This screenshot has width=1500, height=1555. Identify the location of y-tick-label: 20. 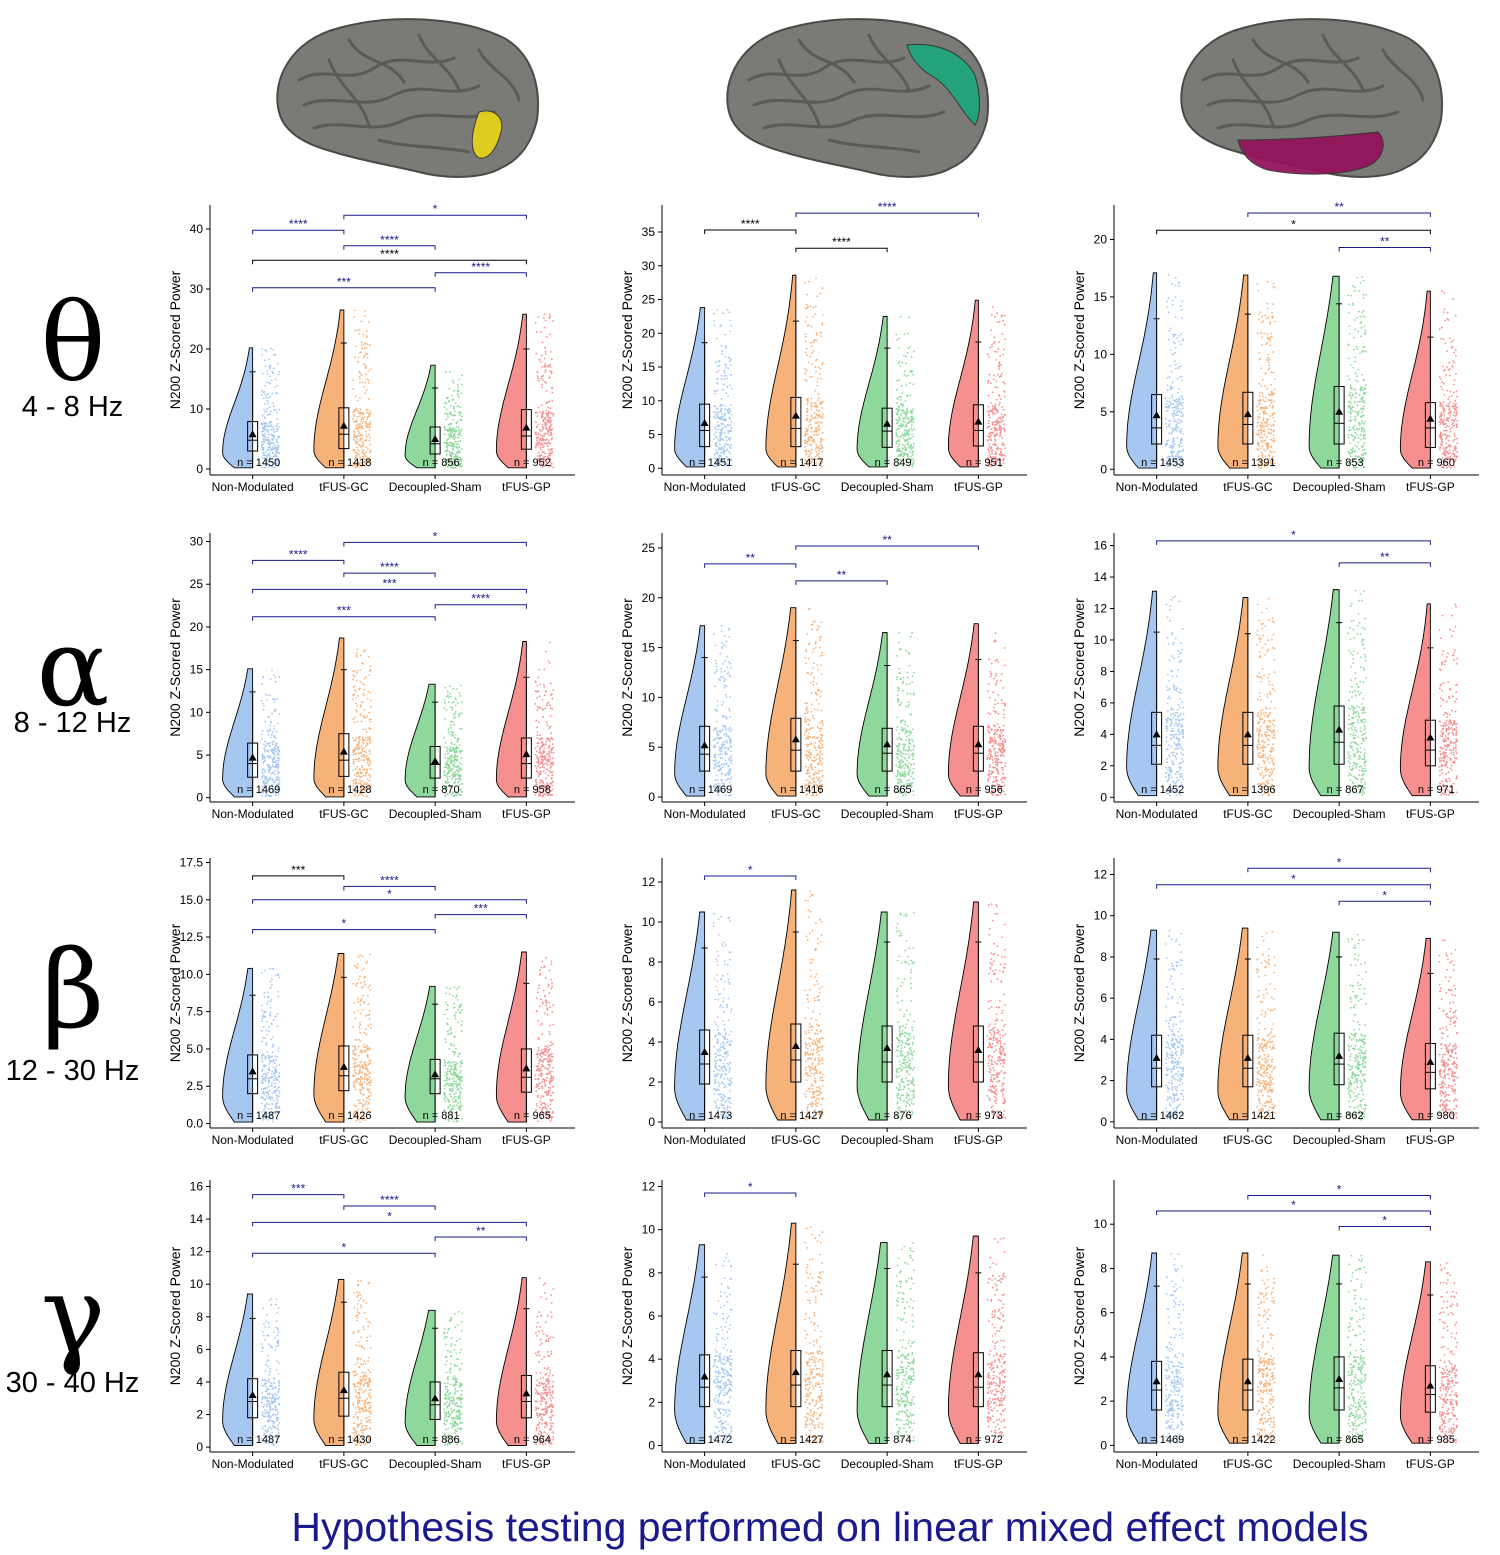
(649, 333).